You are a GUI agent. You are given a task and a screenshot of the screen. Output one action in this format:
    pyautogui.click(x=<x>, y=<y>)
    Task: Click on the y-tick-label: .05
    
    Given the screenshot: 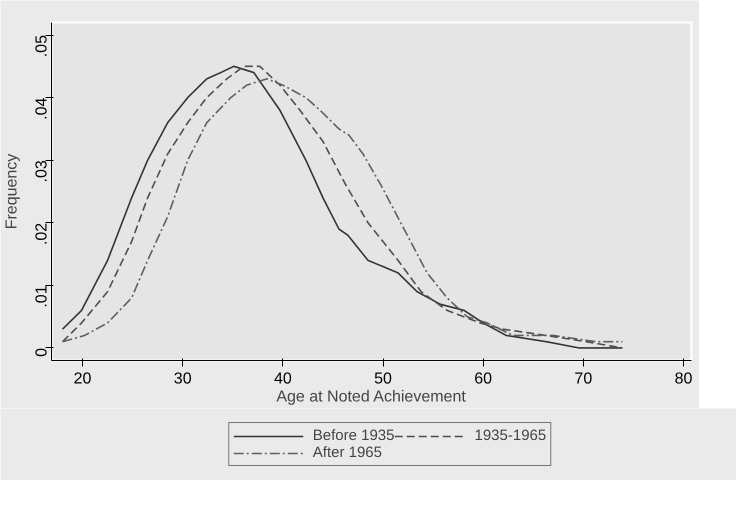 What is the action you would take?
    pyautogui.click(x=42, y=46)
    